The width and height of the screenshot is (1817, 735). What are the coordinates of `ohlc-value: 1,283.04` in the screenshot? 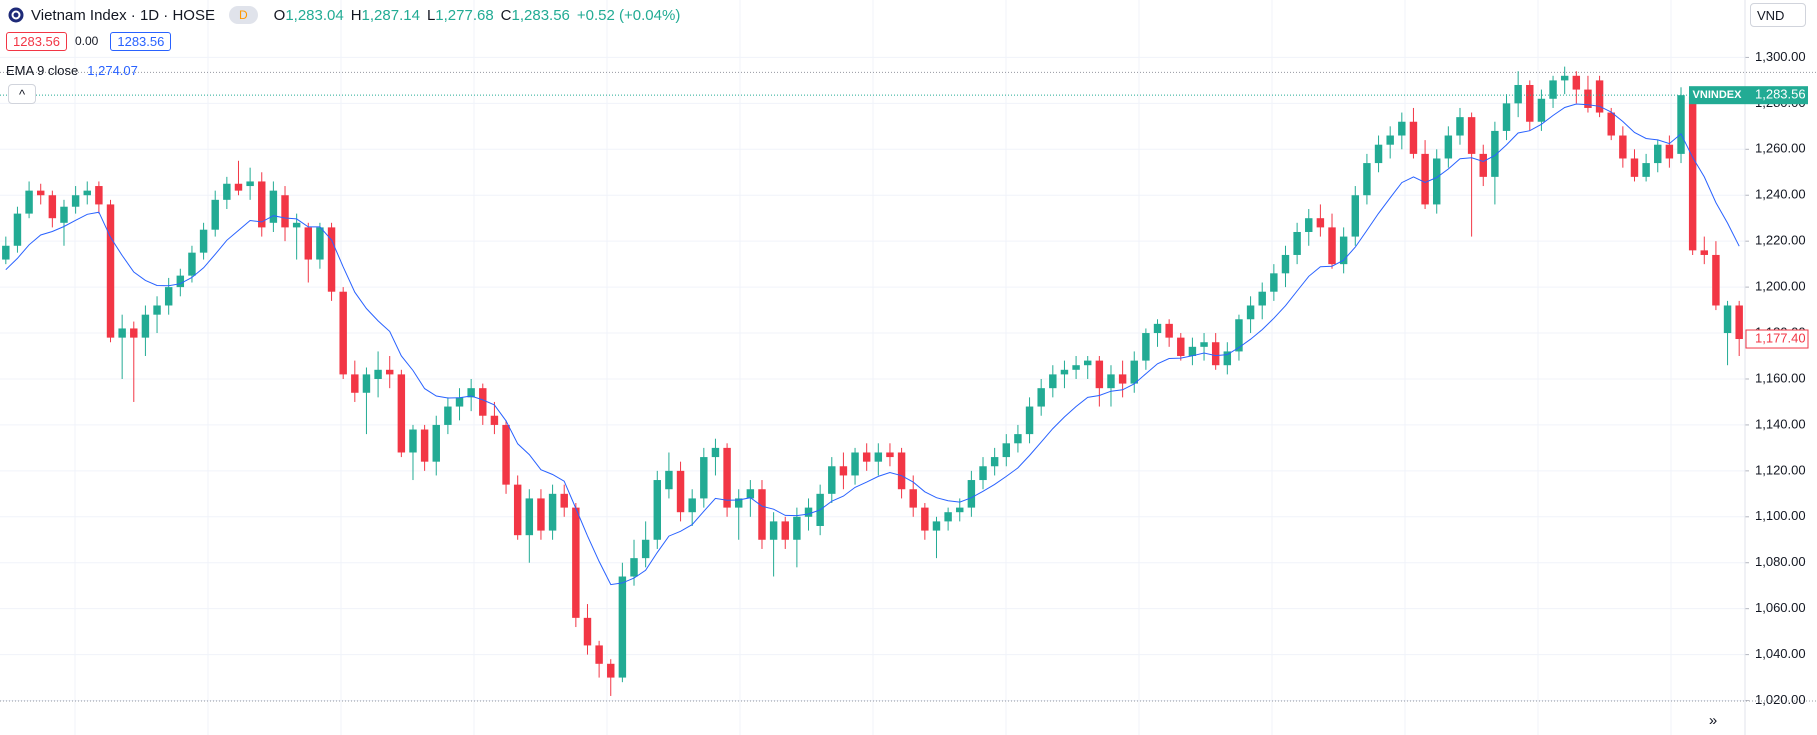 It's located at (314, 15).